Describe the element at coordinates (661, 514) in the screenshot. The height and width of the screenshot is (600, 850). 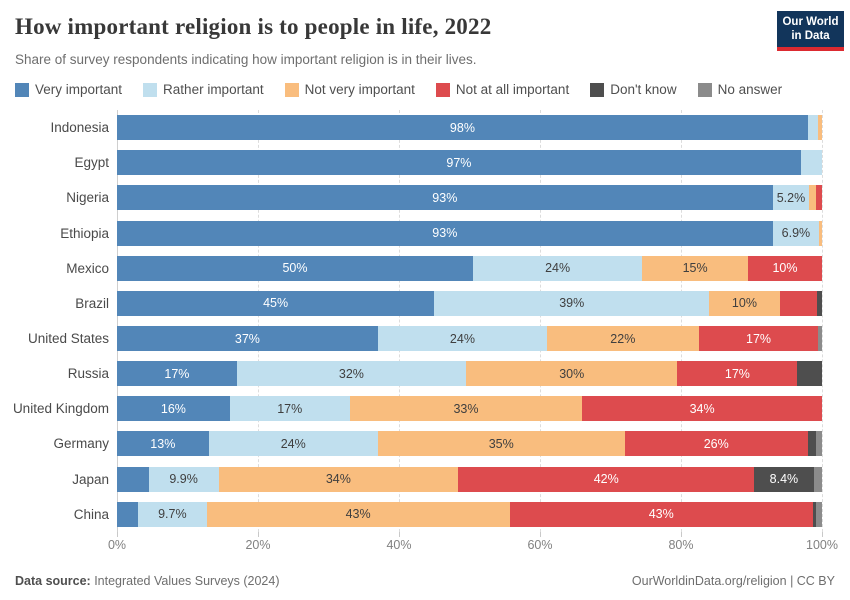
I see `bar-segment-not-at-all-important: 43%` at that location.